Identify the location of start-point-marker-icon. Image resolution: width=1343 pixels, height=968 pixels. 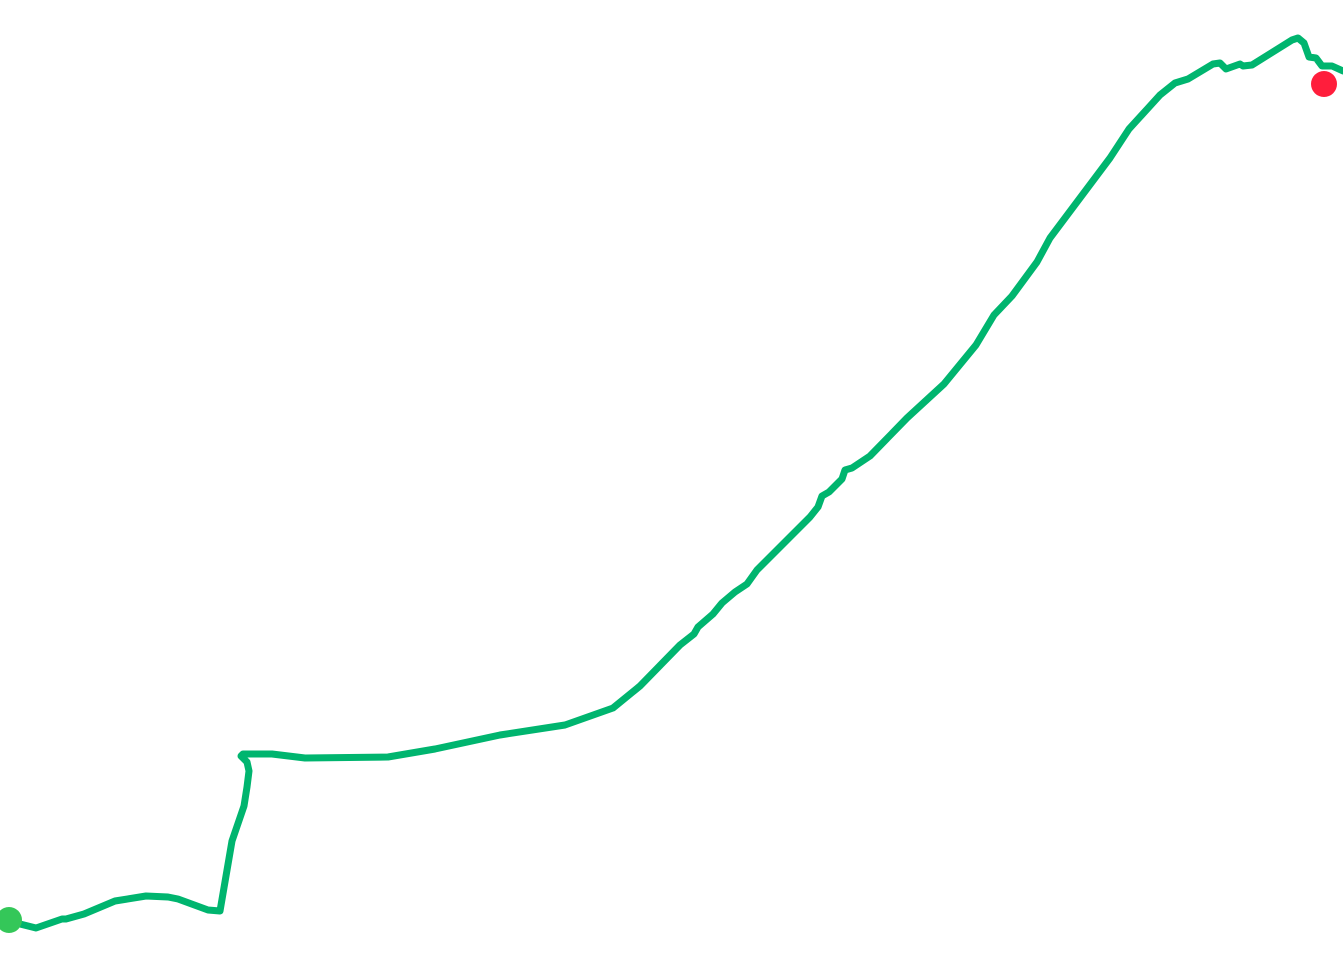
(11, 920).